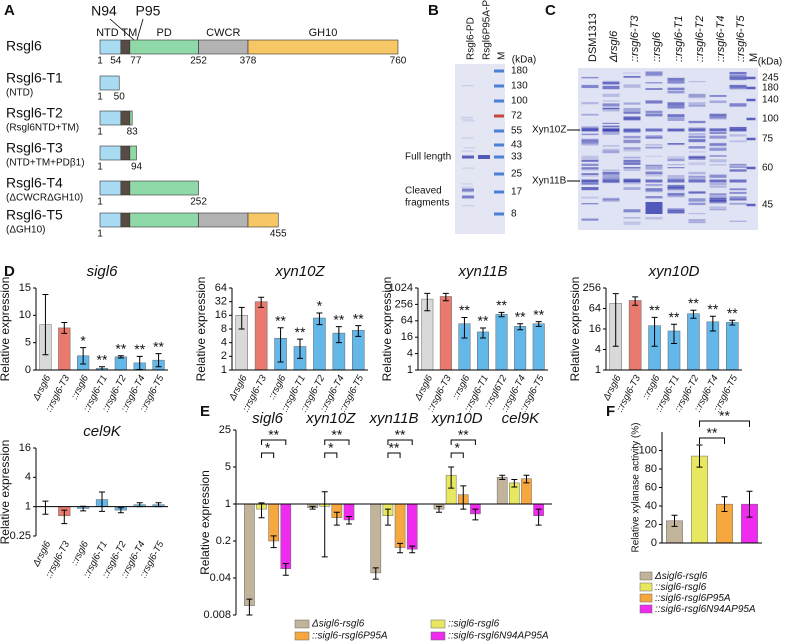 The height and width of the screenshot is (643, 787). I want to click on y-tick-label: 15, so click(25, 288).